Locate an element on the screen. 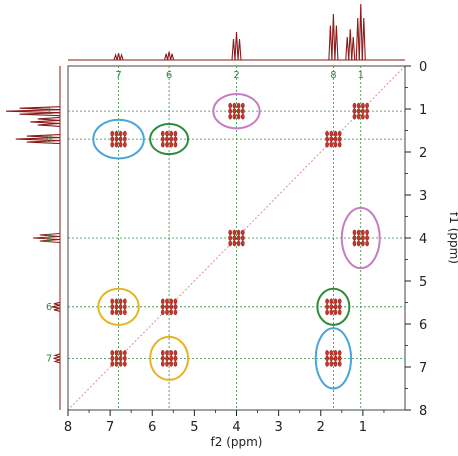 The image size is (458, 456). guide-label-left: 8 is located at coordinates (49, 139).